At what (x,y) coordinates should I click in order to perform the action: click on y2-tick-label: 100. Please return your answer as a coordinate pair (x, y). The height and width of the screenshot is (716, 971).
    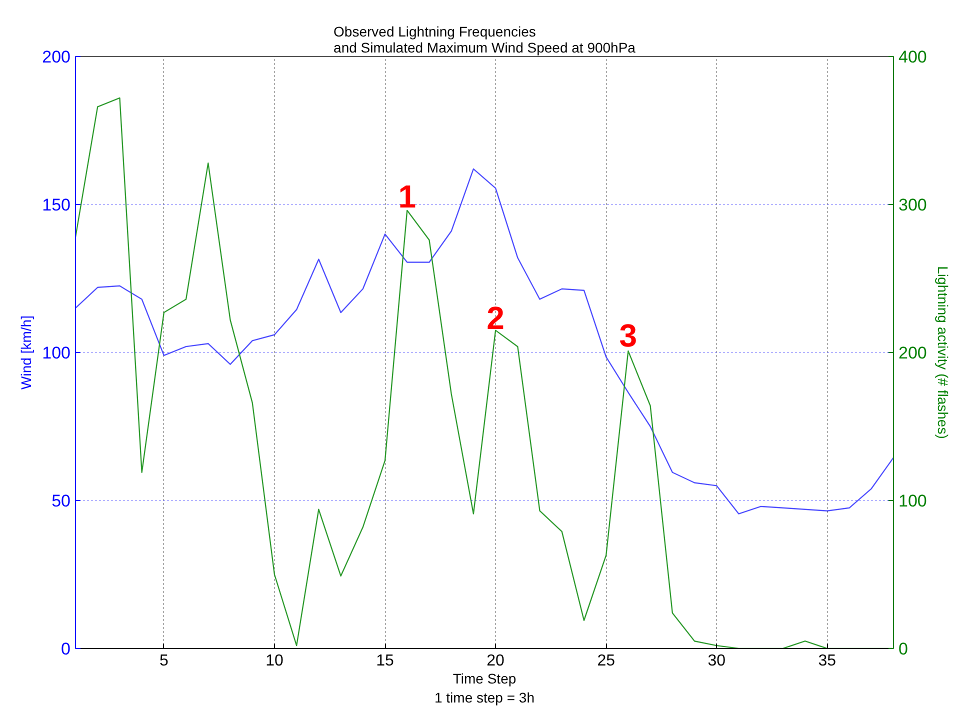
    Looking at the image, I should click on (912, 501).